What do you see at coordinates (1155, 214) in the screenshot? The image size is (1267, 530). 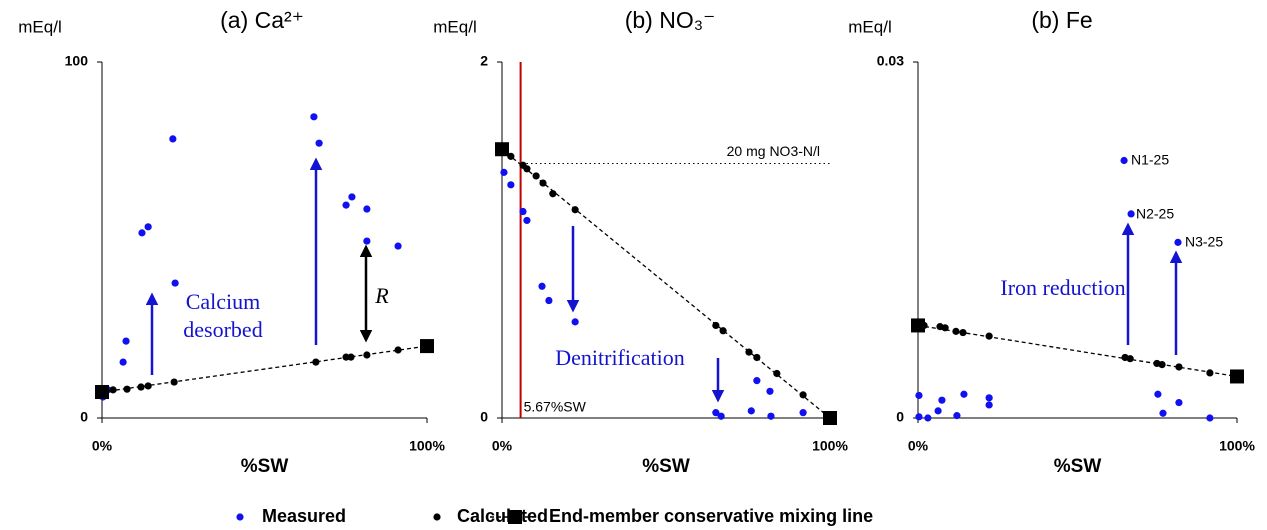 I see `annotation: N2-25` at bounding box center [1155, 214].